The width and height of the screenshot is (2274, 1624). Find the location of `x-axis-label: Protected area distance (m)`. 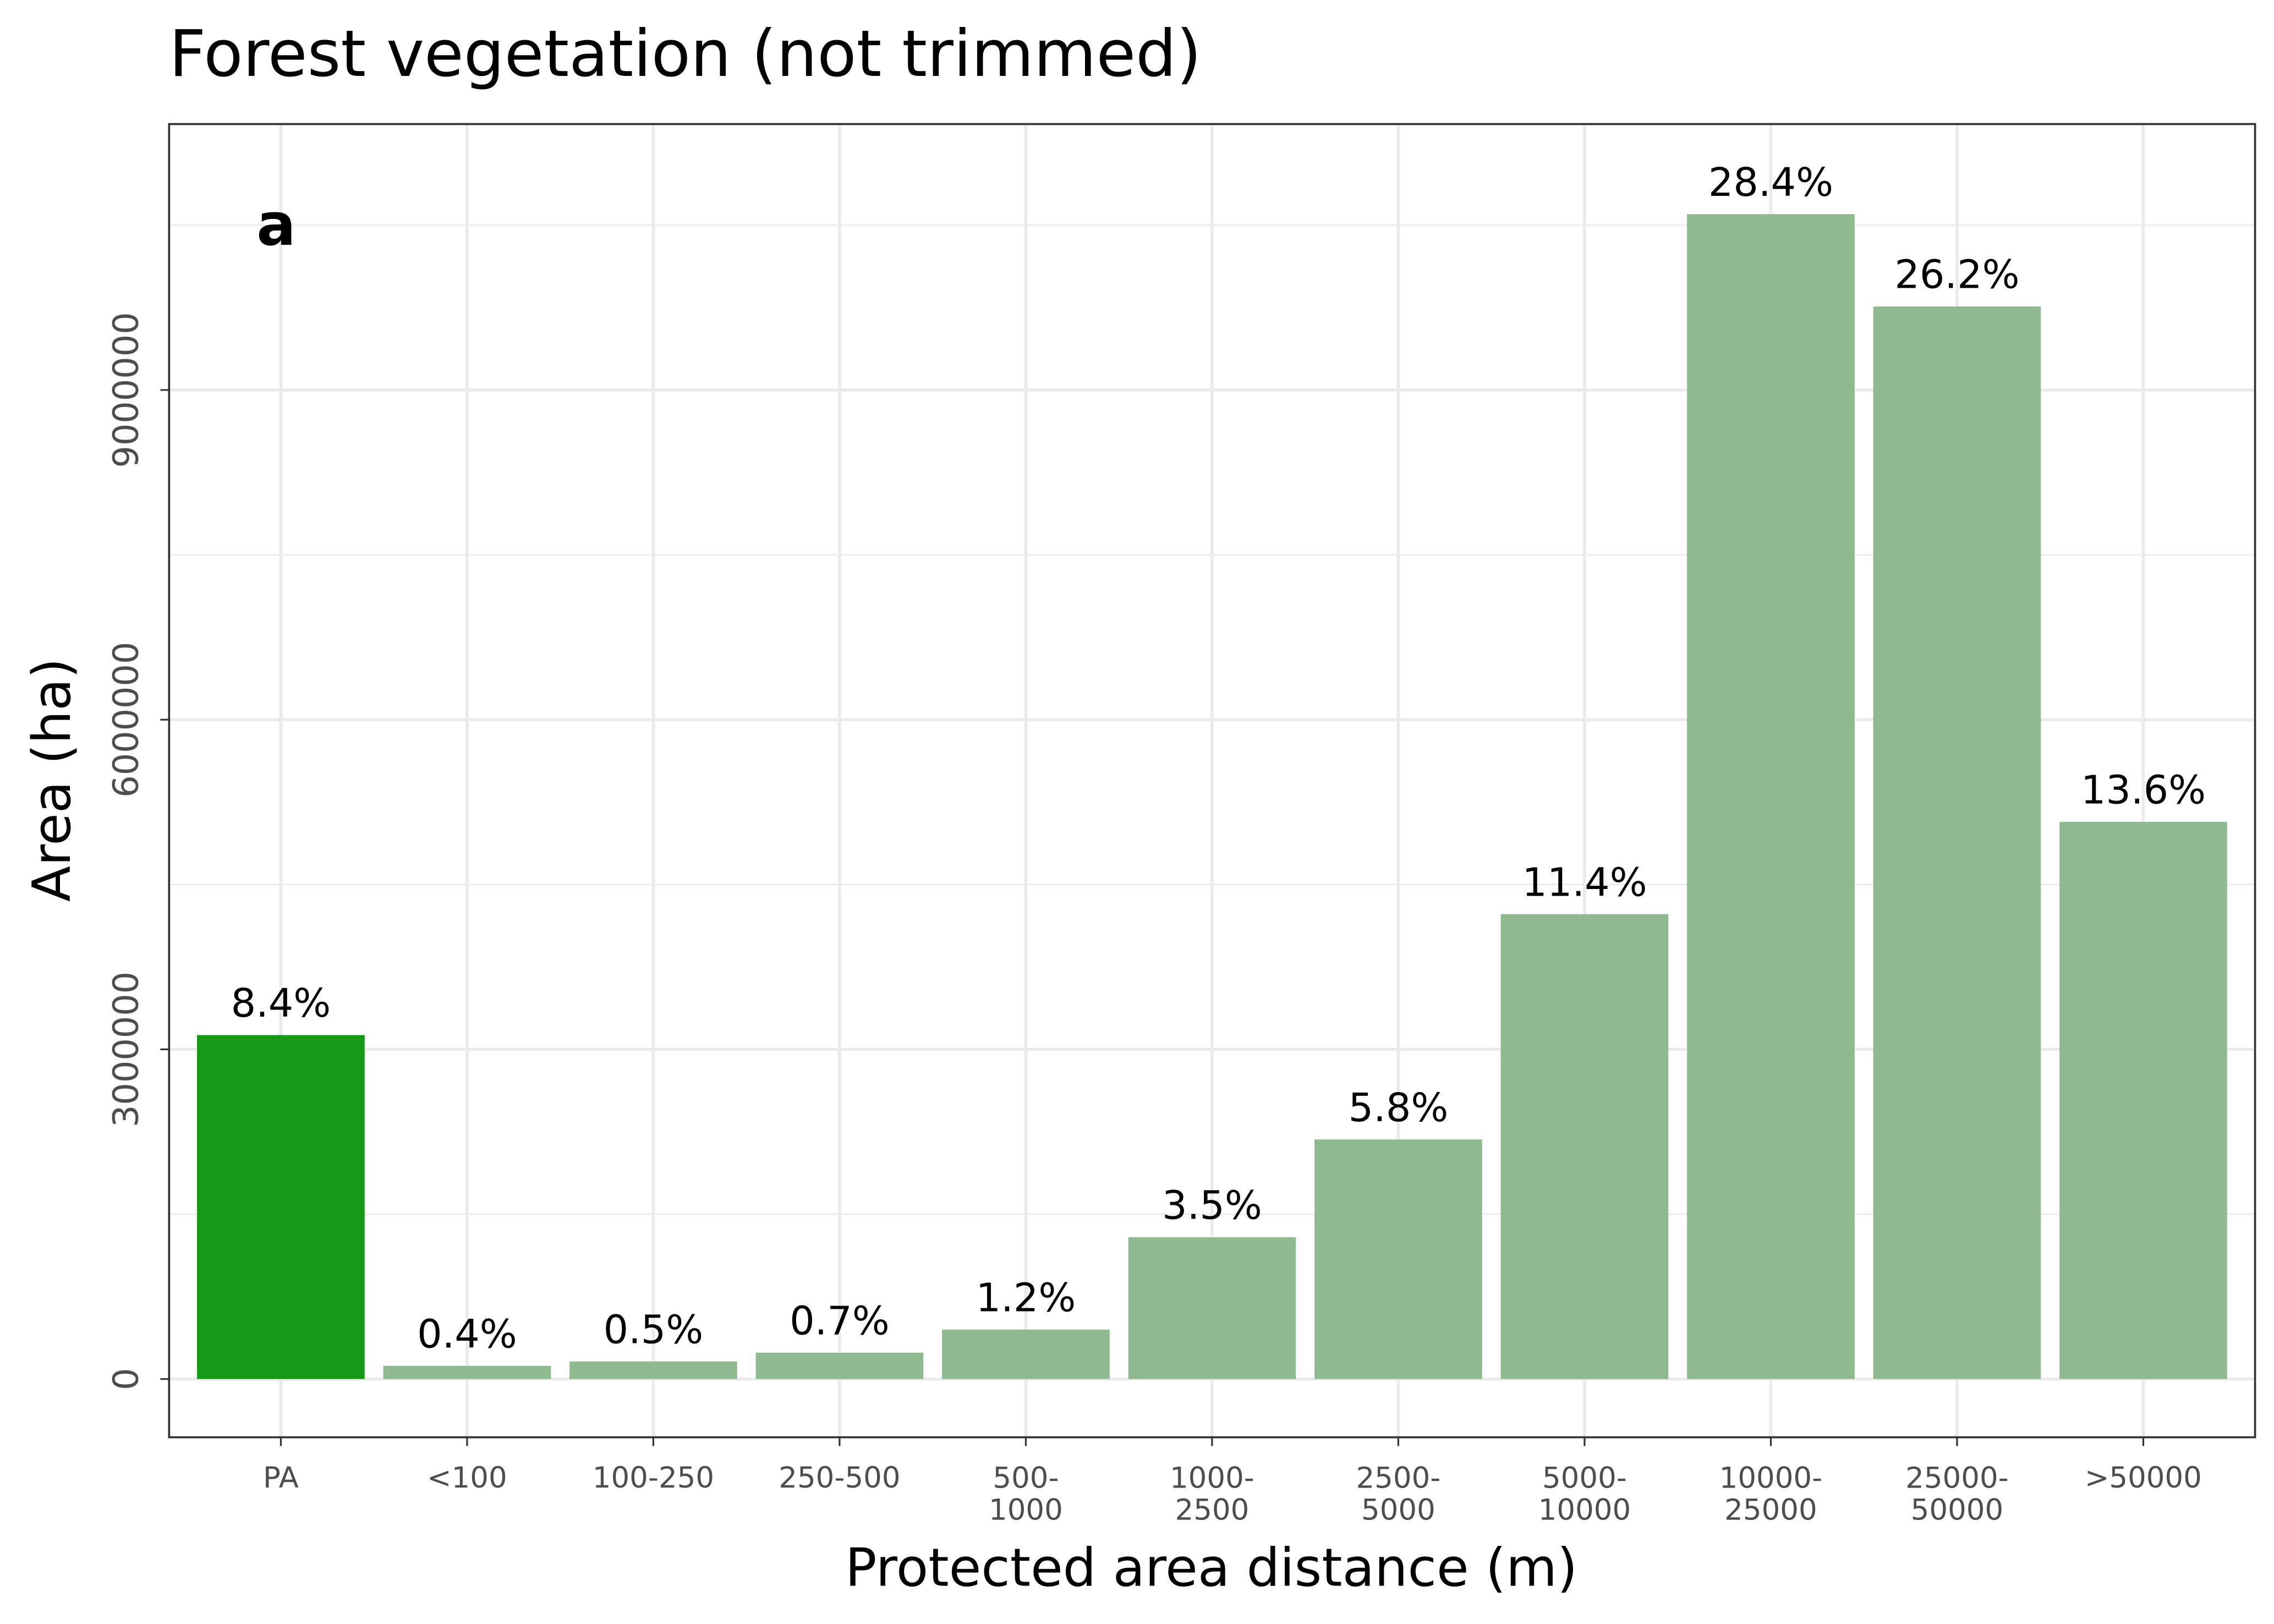

x-axis-label: Protected area distance (m) is located at coordinates (1211, 1568).